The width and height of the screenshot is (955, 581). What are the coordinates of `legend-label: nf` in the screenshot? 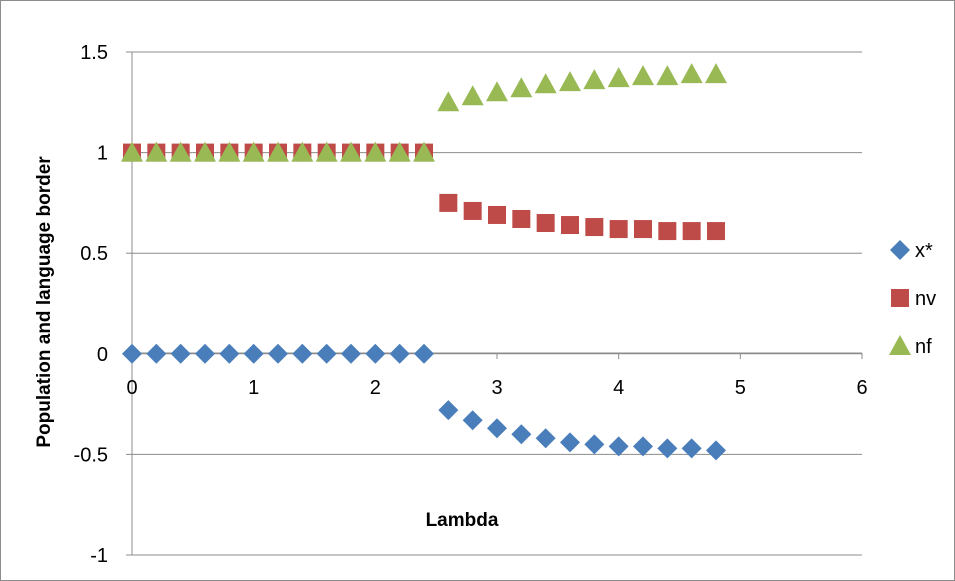 It's located at (923, 347).